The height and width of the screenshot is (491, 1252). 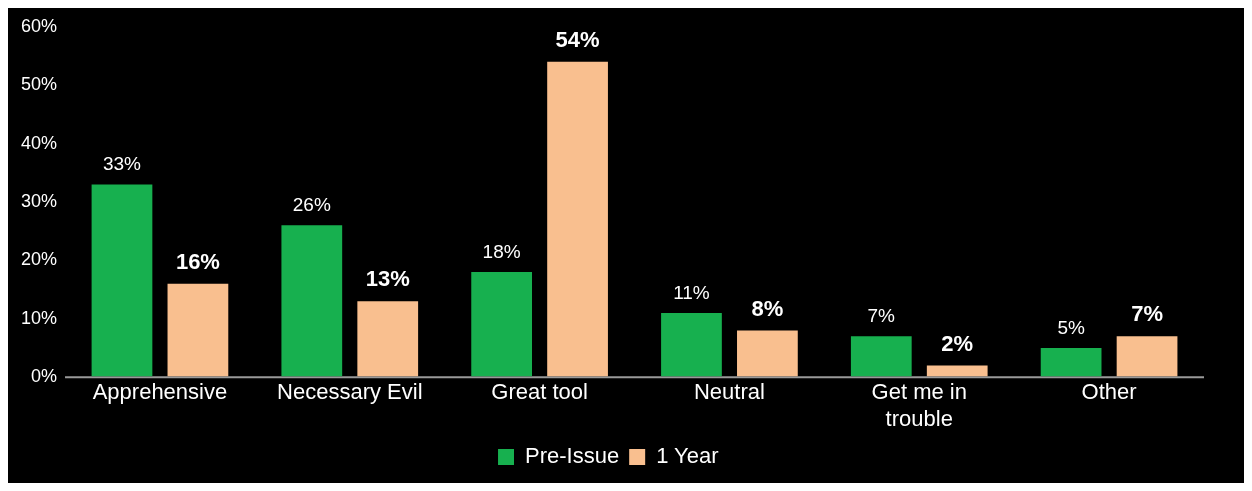 I want to click on y-tick-label: 0%, so click(x=44, y=376).